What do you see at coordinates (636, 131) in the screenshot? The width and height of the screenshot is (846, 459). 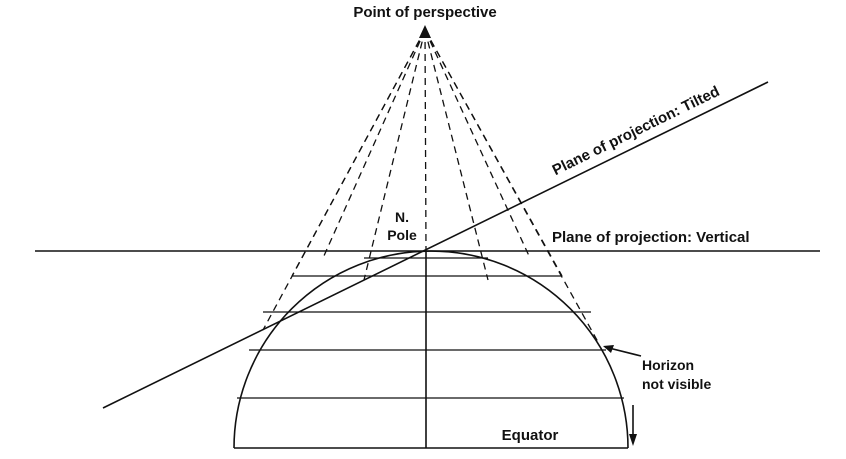 I see `tilted-plane-label: Plane of projection: Tilted` at bounding box center [636, 131].